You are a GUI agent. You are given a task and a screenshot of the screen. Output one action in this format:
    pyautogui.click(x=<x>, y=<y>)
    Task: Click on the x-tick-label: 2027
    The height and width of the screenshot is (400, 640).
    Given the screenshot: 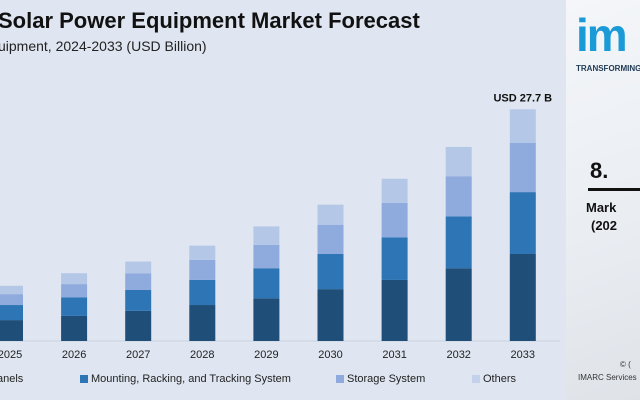 What is the action you would take?
    pyautogui.click(x=138, y=355)
    